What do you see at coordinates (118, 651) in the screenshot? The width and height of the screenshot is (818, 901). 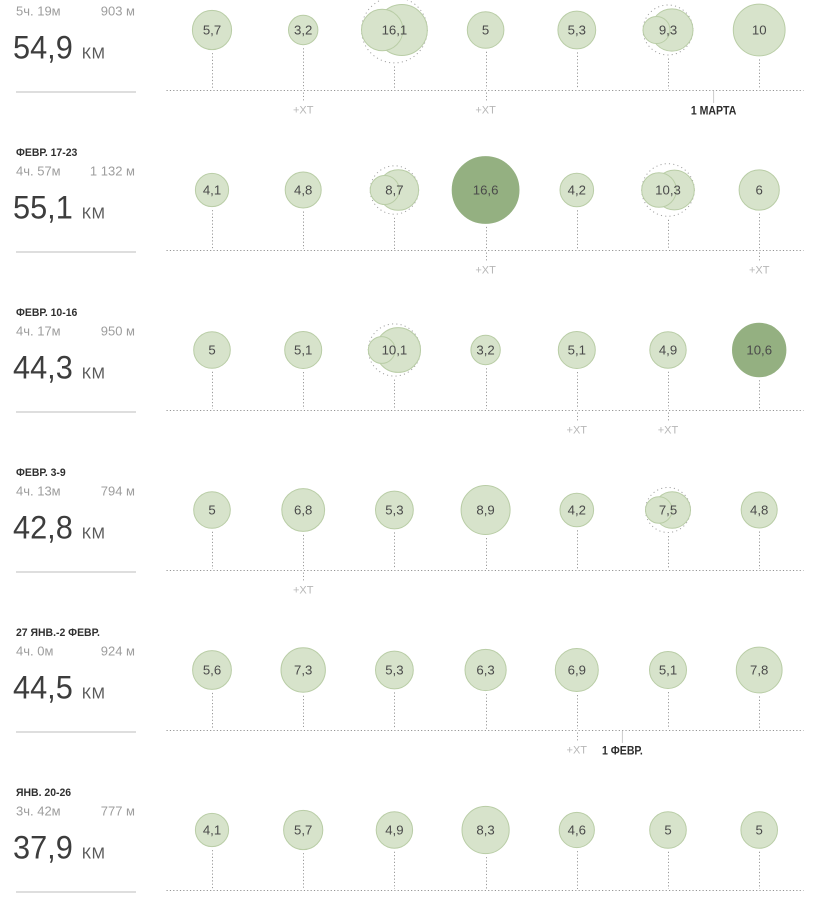 I see `svg-text: 924 м` at bounding box center [118, 651].